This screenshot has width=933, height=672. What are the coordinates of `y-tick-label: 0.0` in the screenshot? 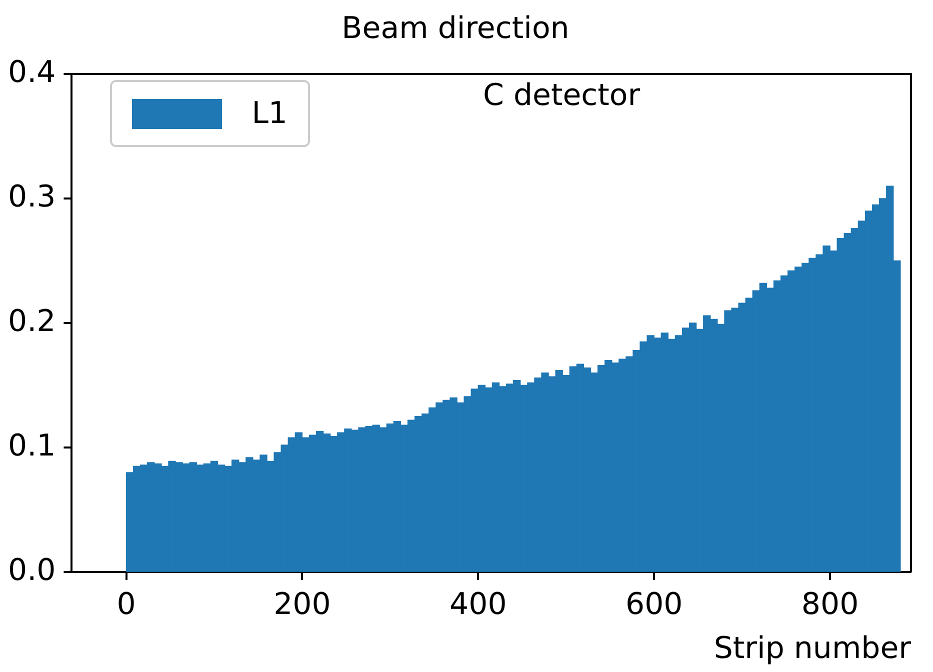 It's located at (32, 570).